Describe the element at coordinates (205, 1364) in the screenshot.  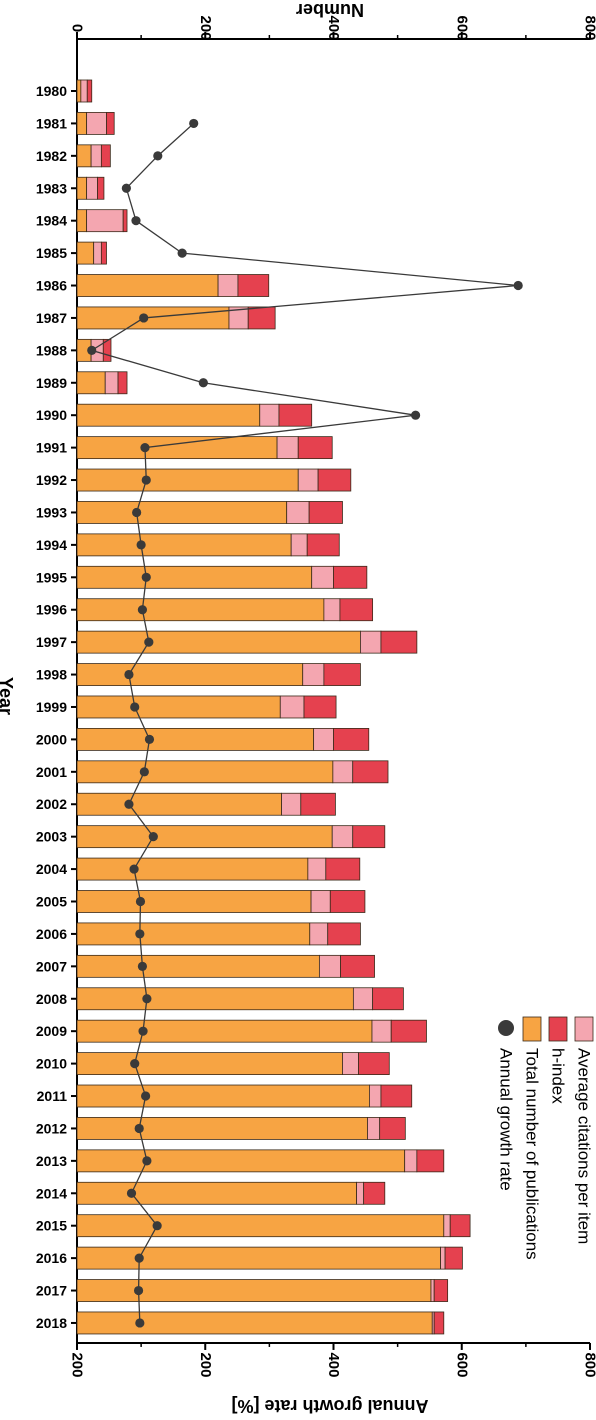
I see `bottom-tick-label: 200` at that location.